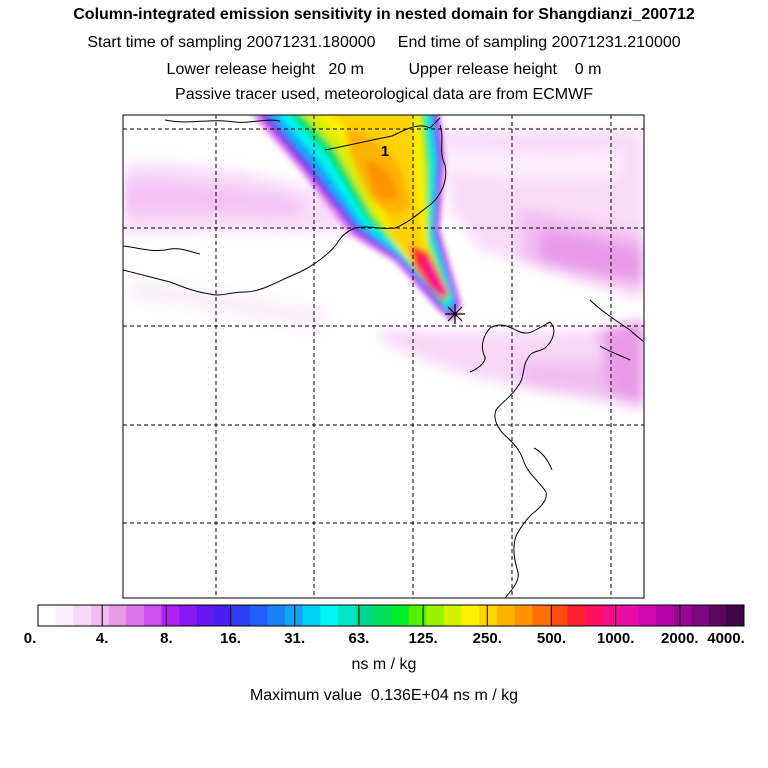 This screenshot has width=768, height=768. Describe the element at coordinates (726, 638) in the screenshot. I see `colorbar-label: 4000.` at that location.